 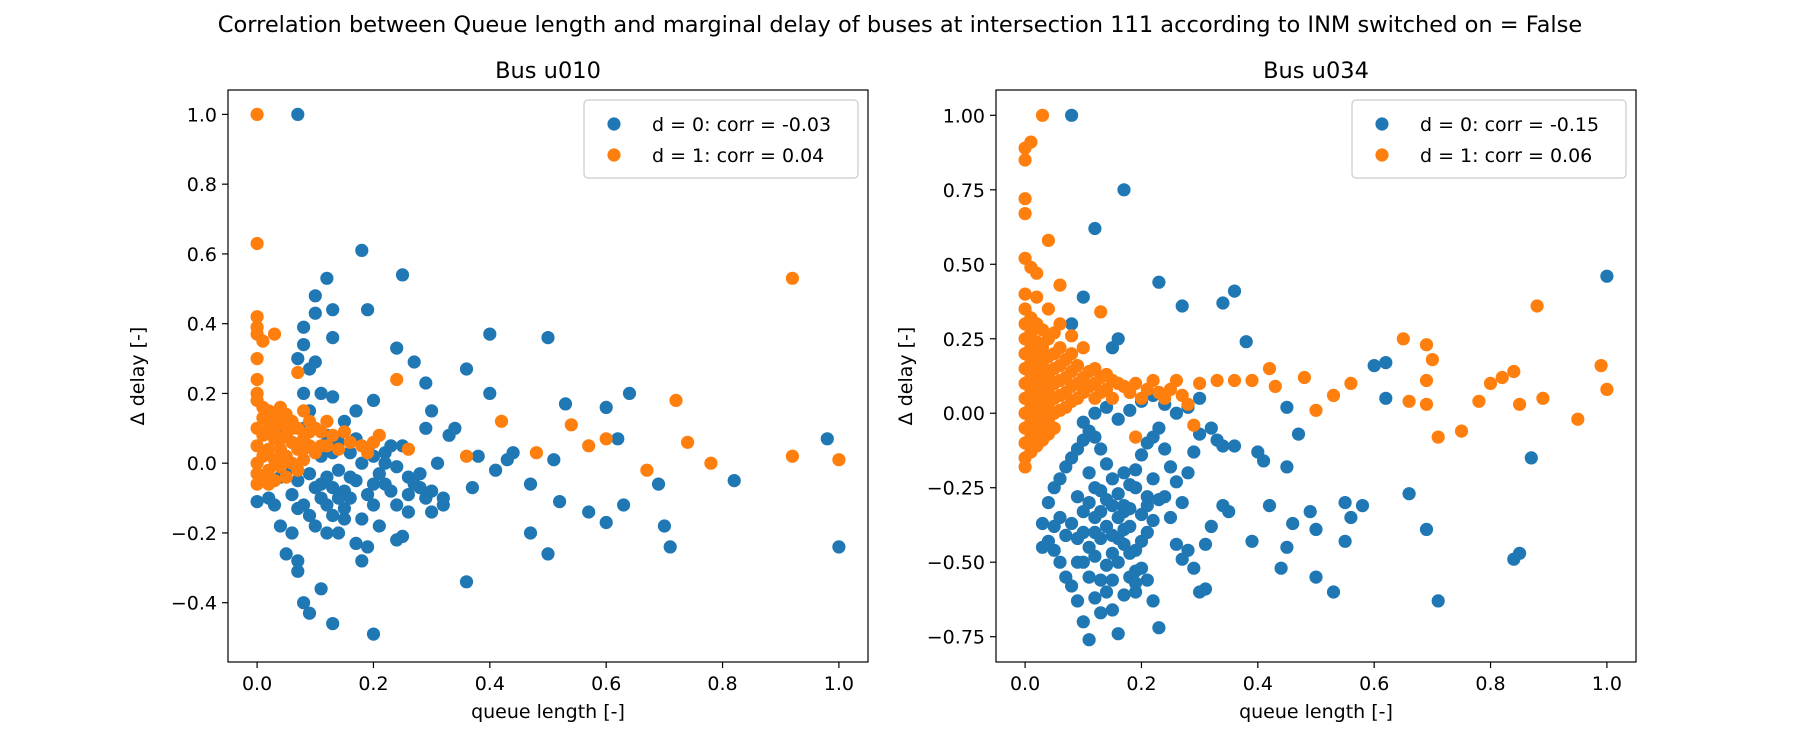 What do you see at coordinates (722, 684) in the screenshot?
I see `x-tick-label: 0.8` at bounding box center [722, 684].